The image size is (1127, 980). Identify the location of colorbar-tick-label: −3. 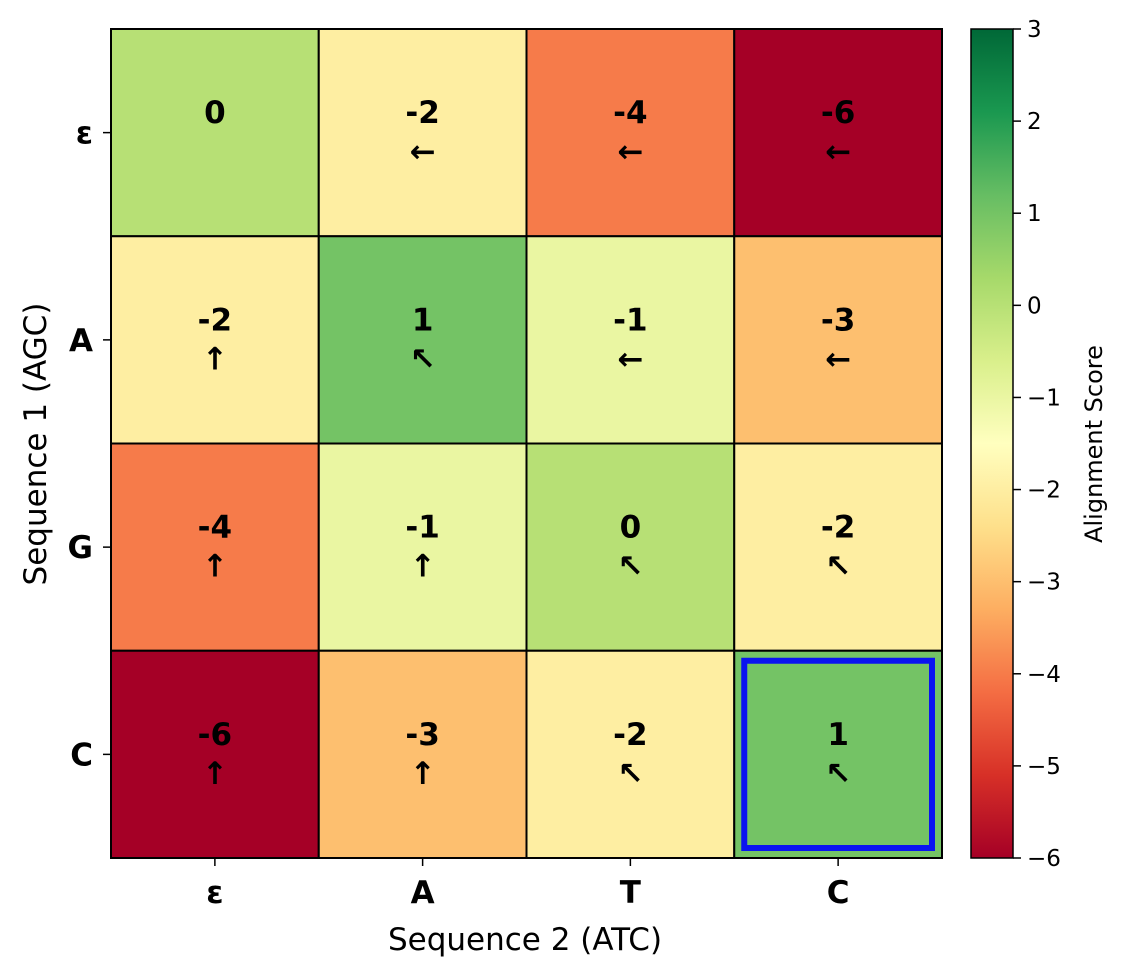
(1044, 583).